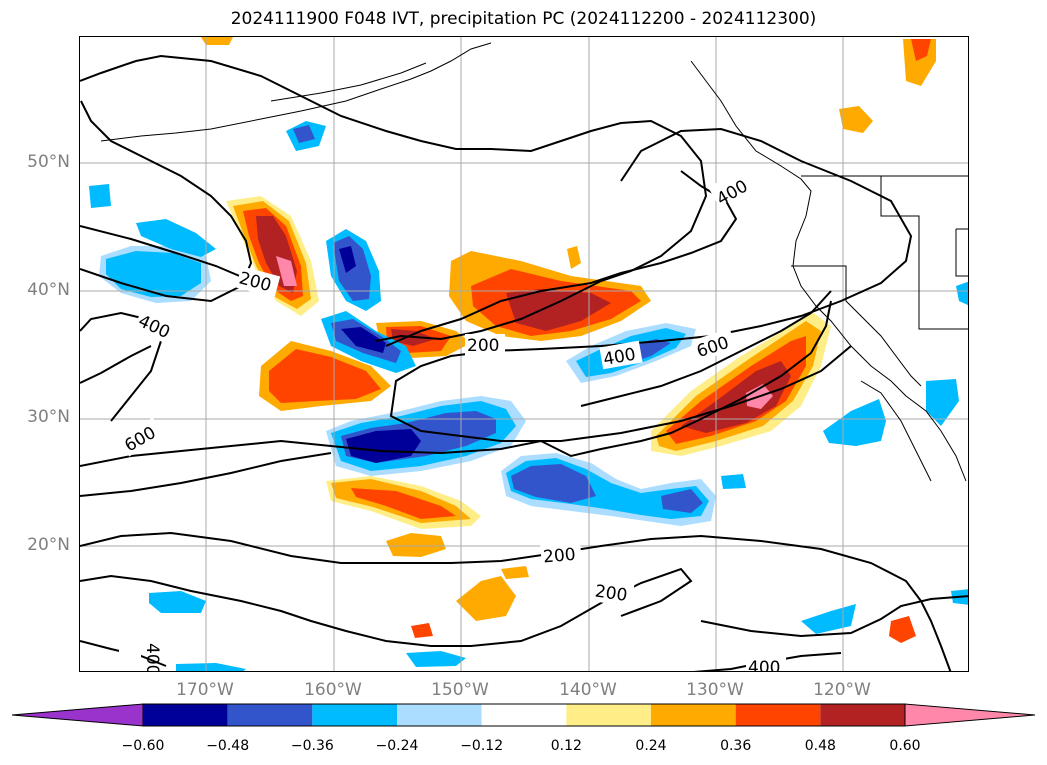  Describe the element at coordinates (143, 746) in the screenshot. I see `colorbar-tick-label: −0.60` at that location.